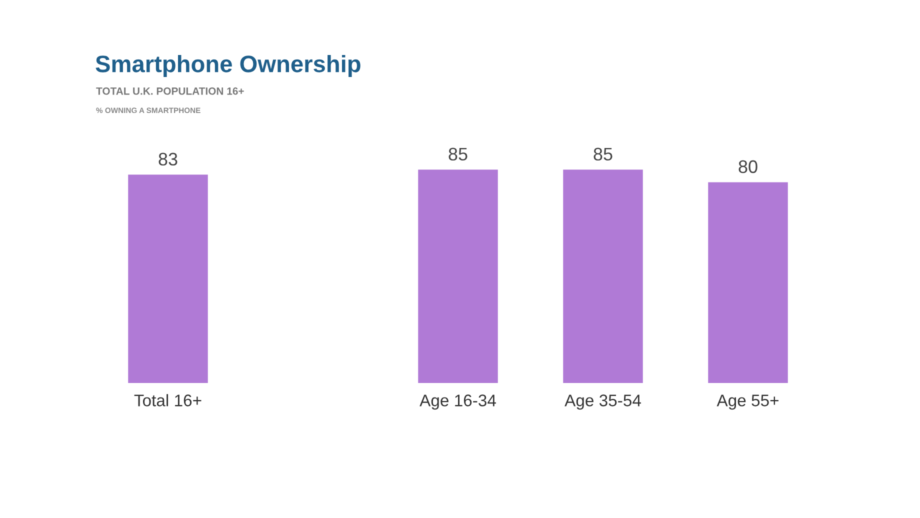  What do you see at coordinates (747, 402) in the screenshot?
I see `x-tick-label: Age 55+` at bounding box center [747, 402].